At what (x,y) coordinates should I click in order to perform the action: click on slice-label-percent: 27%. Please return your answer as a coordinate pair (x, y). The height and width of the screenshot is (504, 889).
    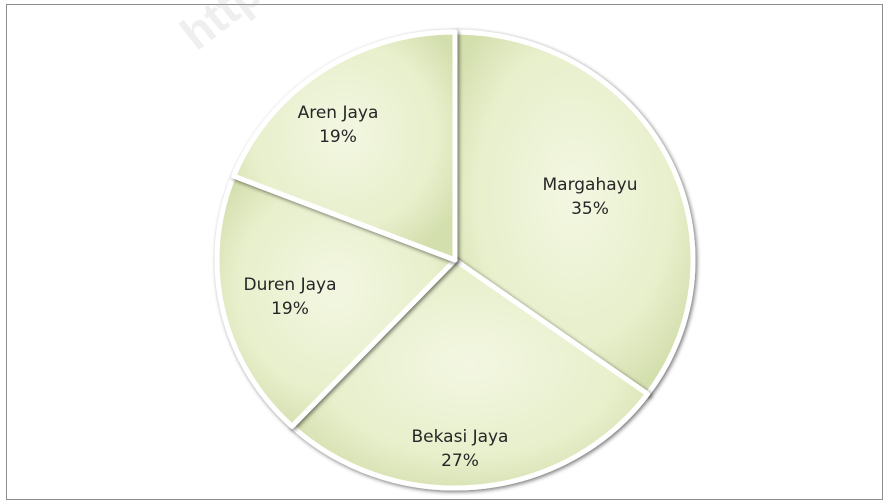
    Looking at the image, I should click on (460, 461).